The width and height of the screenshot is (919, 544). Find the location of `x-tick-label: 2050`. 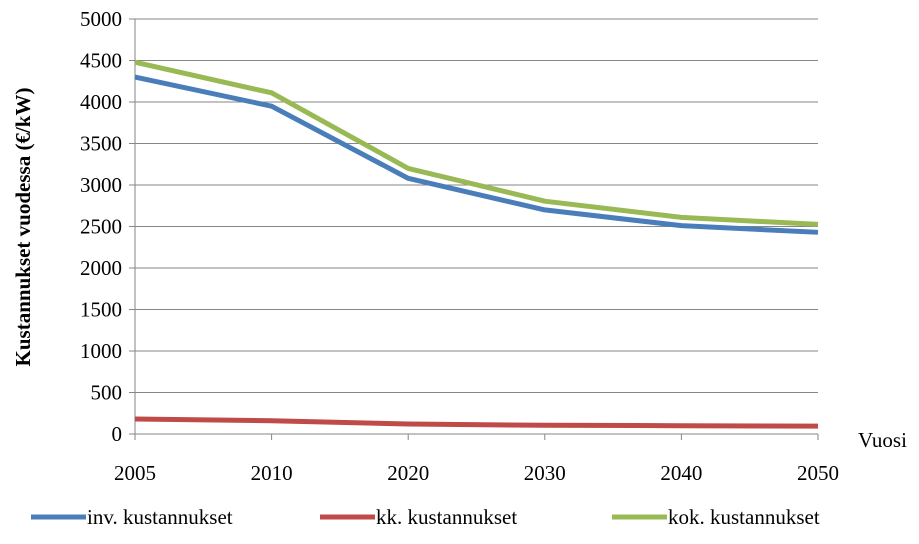

x-tick-label: 2050 is located at coordinates (818, 473).